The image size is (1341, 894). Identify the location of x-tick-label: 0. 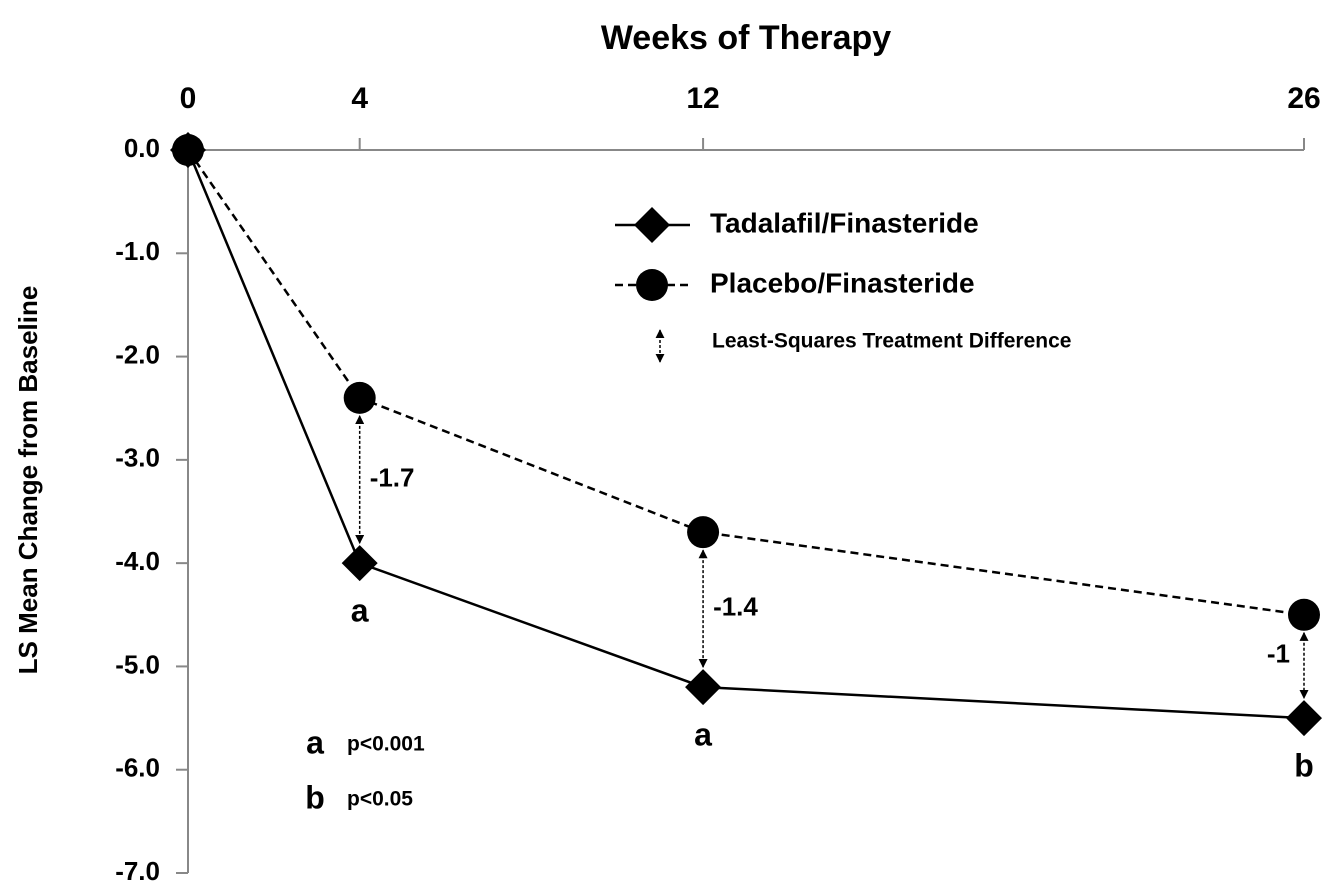
(188, 98).